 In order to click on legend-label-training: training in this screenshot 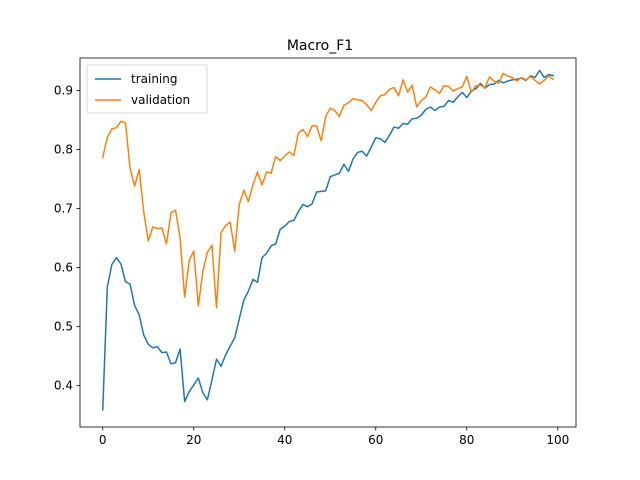, I will do `click(154, 79)`.